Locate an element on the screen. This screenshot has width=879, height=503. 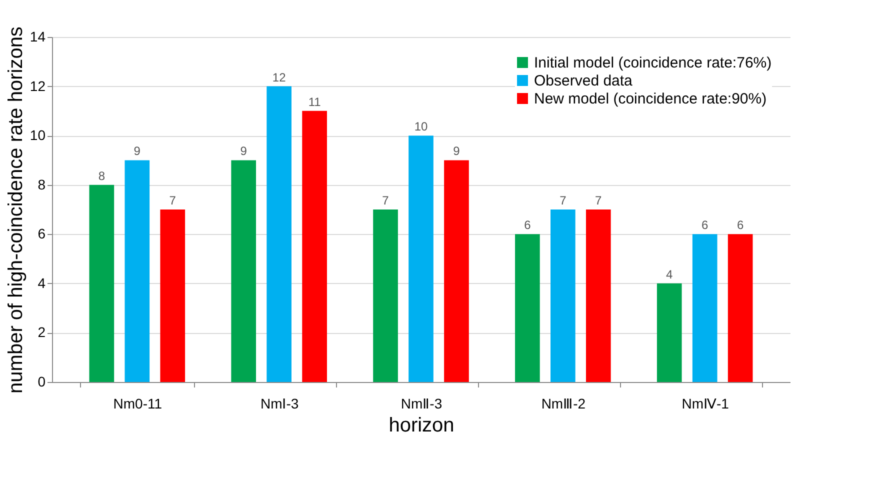
y-tick-label: 12 is located at coordinates (38, 86).